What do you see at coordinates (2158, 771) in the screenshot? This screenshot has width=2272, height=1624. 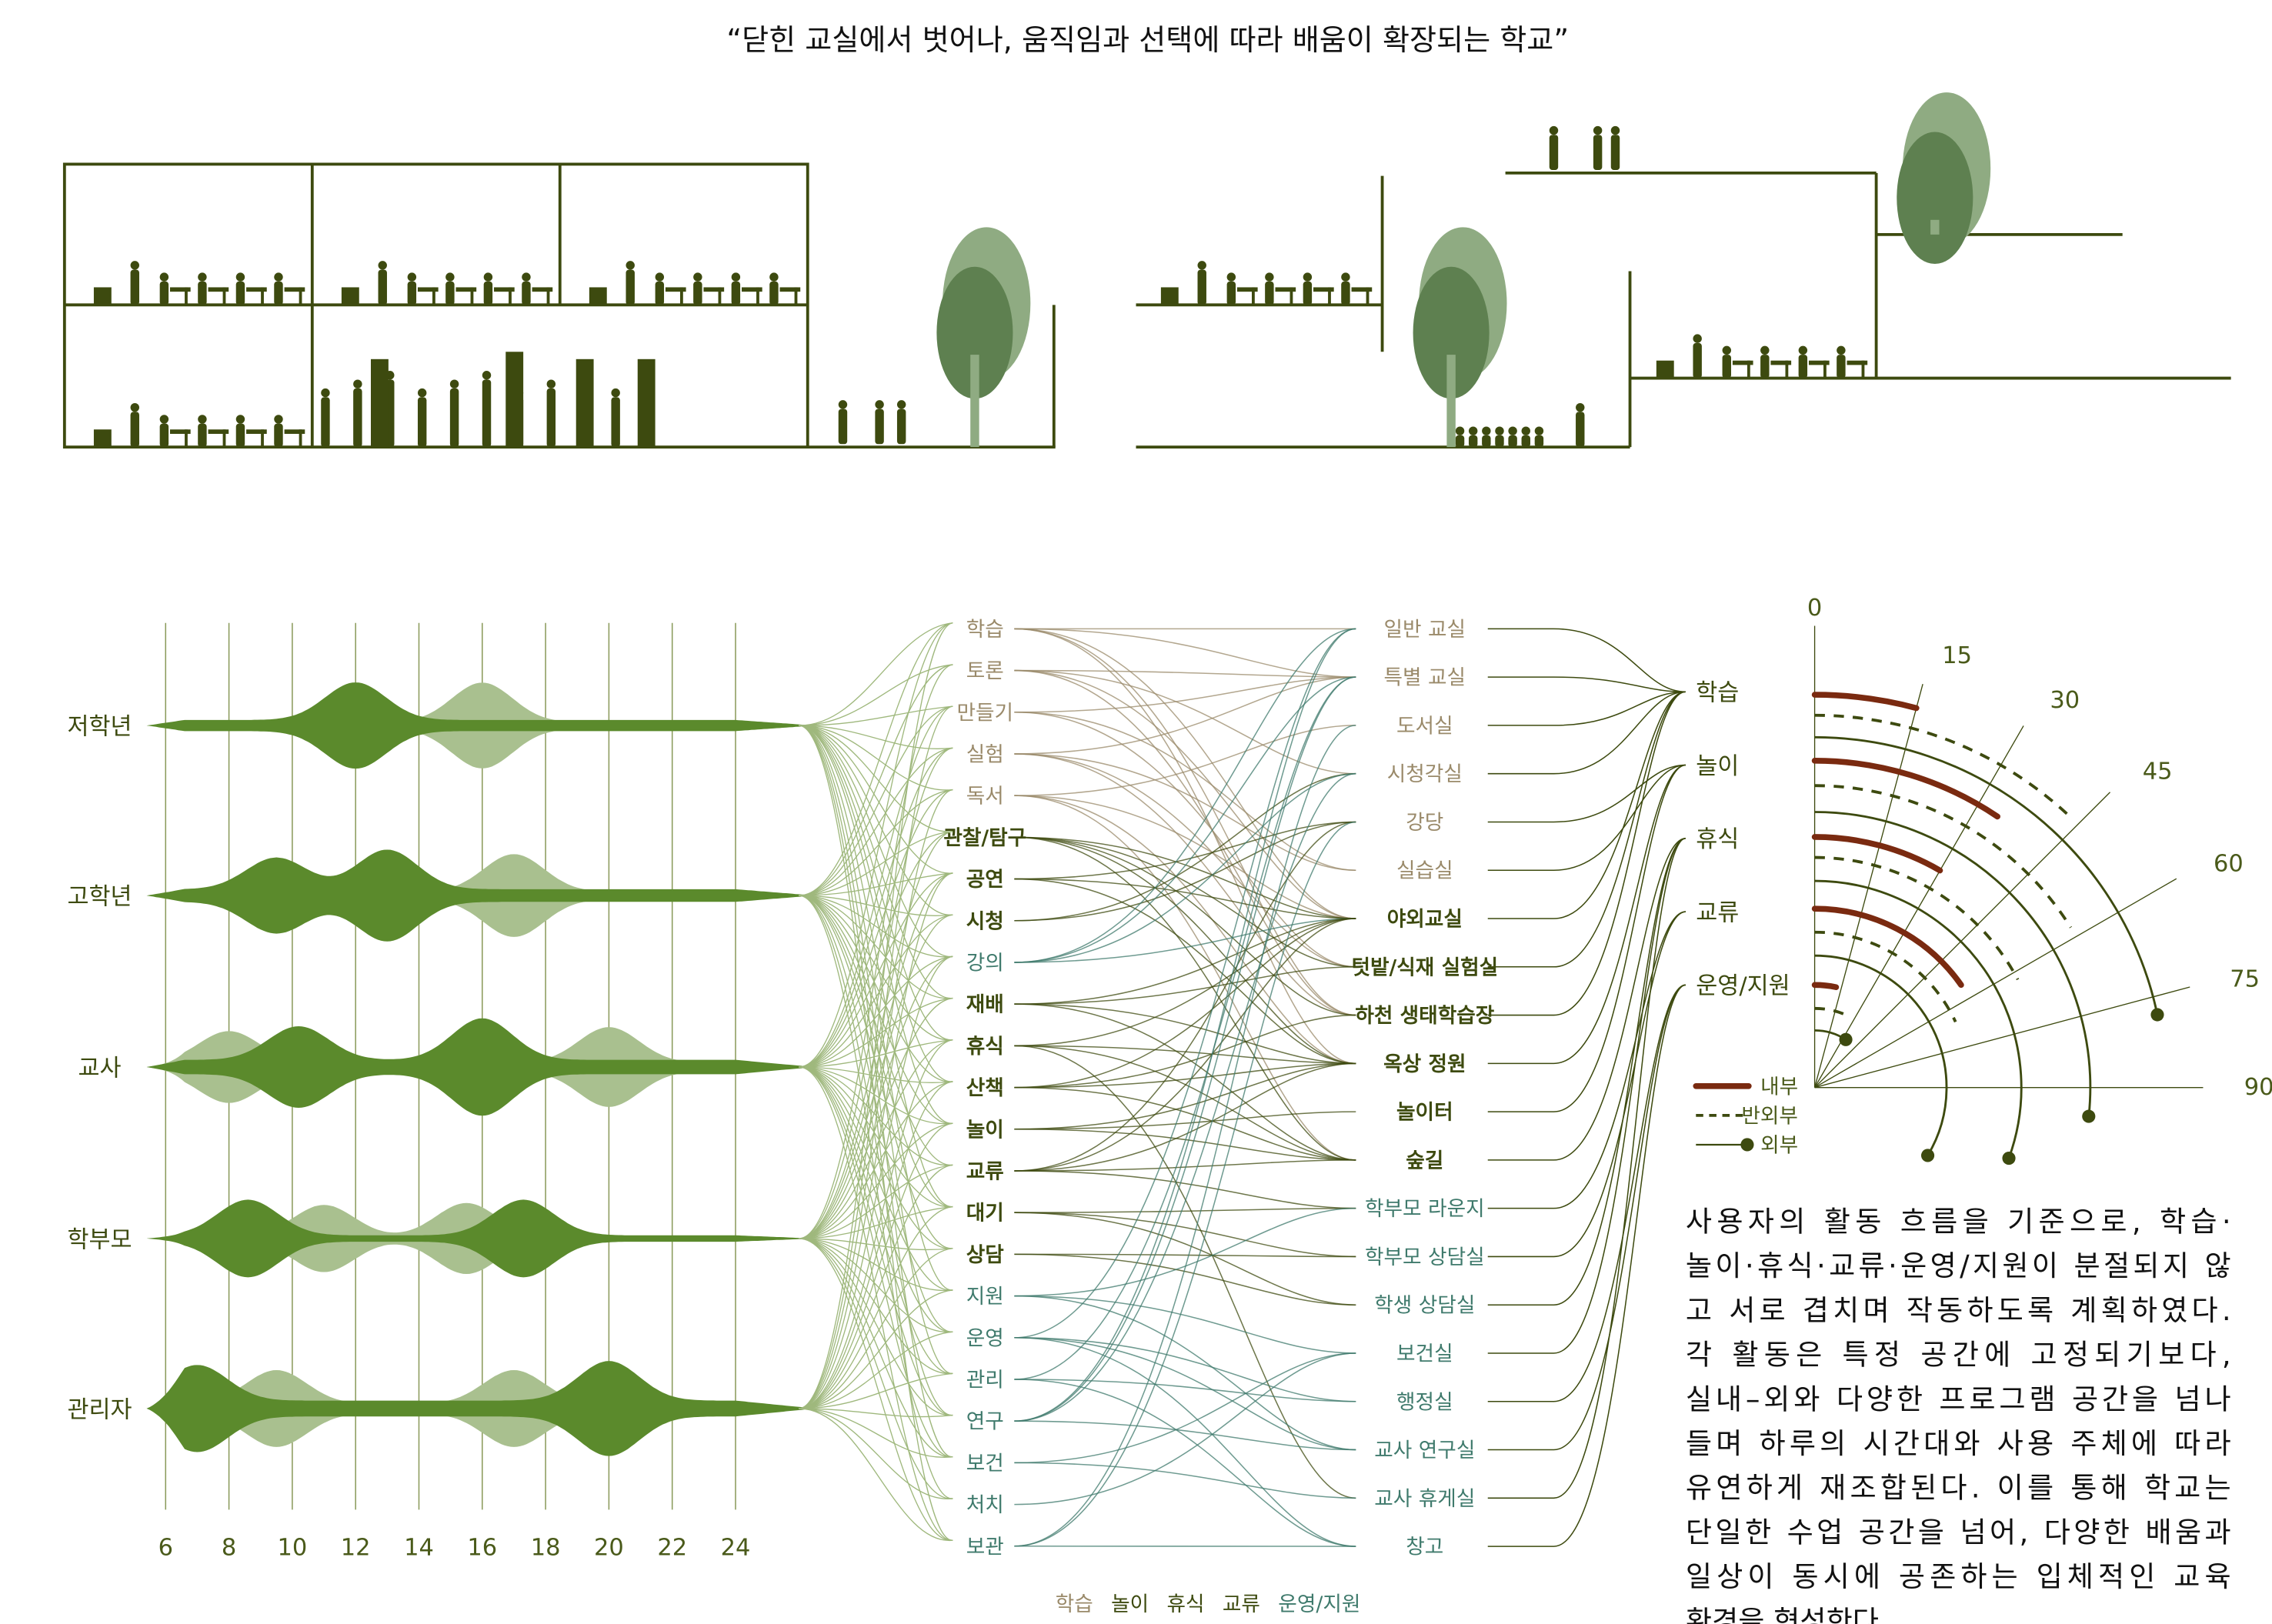 I see `angle-tick-label: 45` at bounding box center [2158, 771].